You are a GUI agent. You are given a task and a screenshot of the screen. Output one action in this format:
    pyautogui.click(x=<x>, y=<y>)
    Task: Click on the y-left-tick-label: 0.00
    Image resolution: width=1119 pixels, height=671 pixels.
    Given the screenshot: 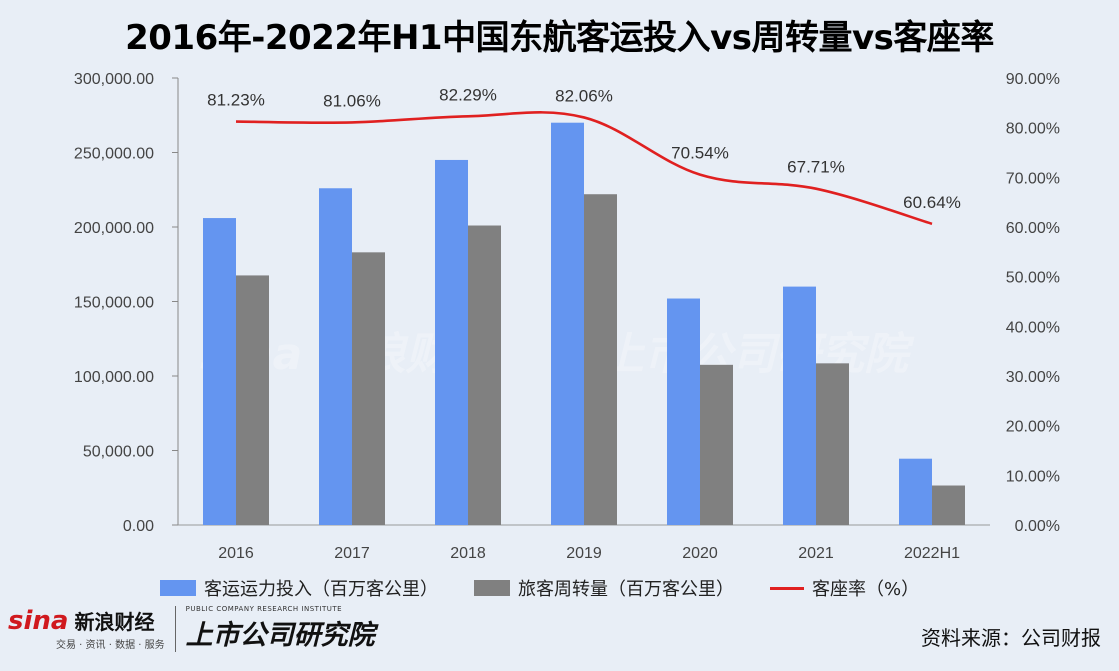 What is the action you would take?
    pyautogui.click(x=138, y=526)
    